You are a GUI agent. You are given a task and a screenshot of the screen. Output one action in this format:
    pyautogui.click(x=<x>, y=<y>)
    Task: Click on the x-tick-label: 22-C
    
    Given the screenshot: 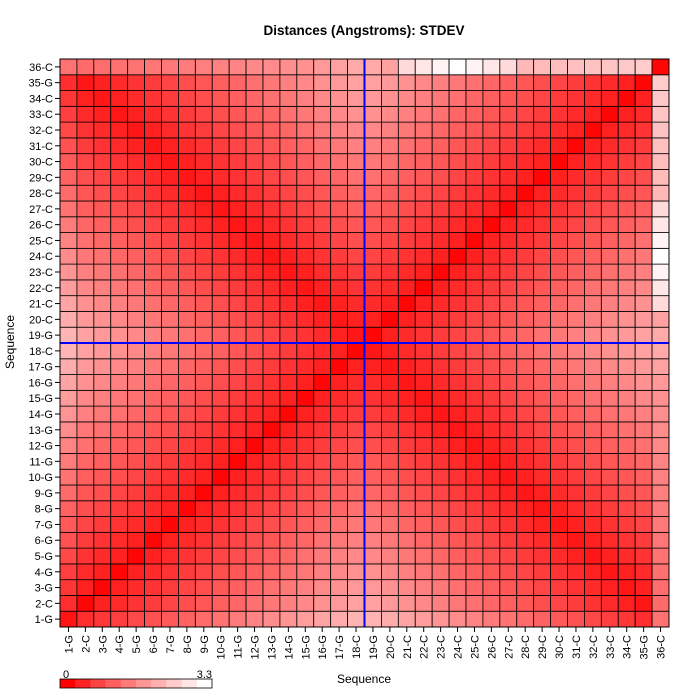 What is the action you would take?
    pyautogui.click(x=425, y=647)
    